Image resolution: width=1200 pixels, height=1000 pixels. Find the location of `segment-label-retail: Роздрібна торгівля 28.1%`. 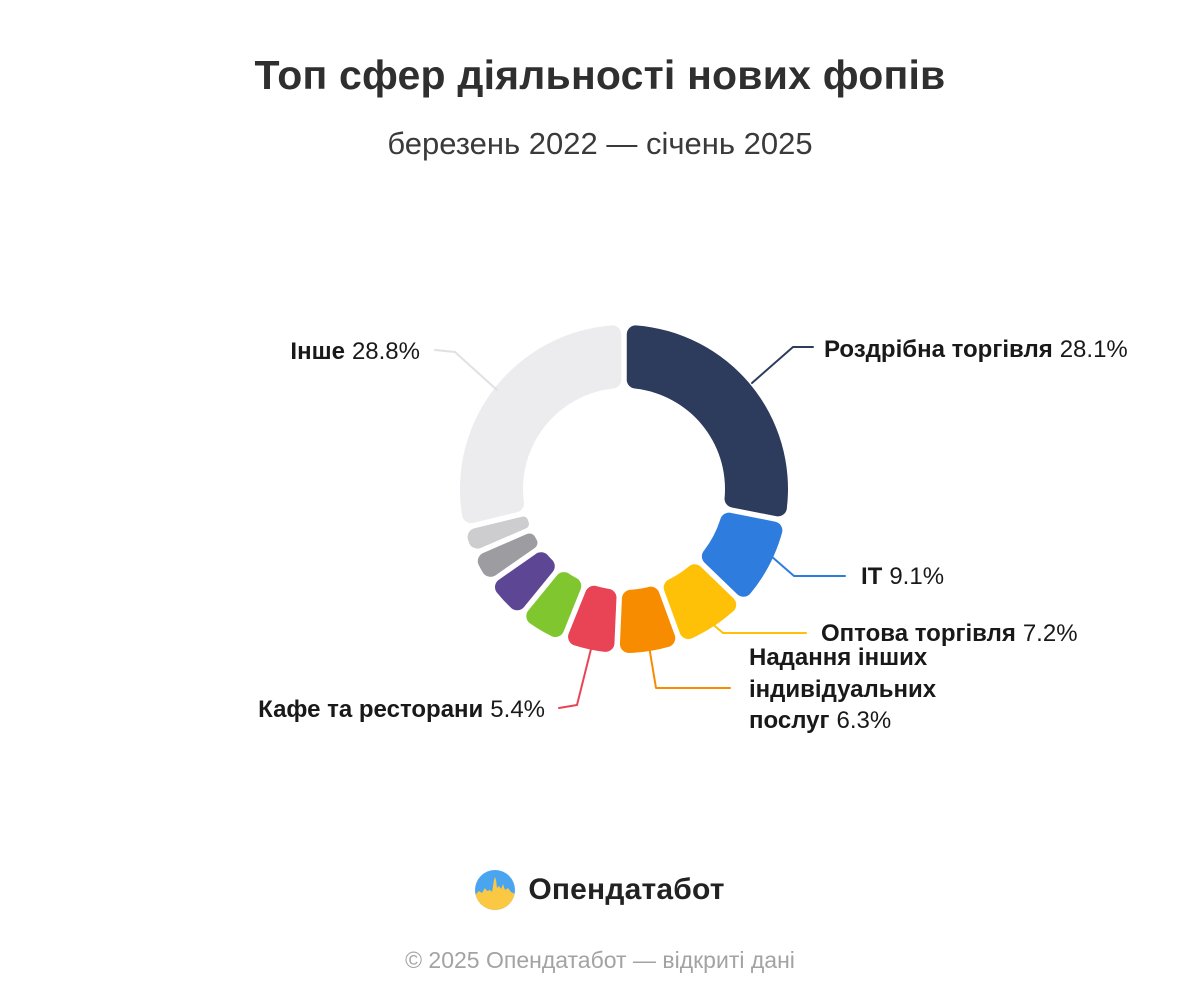

segment-label-retail: Роздрібна торгівля 28.1% is located at coordinates (976, 350).